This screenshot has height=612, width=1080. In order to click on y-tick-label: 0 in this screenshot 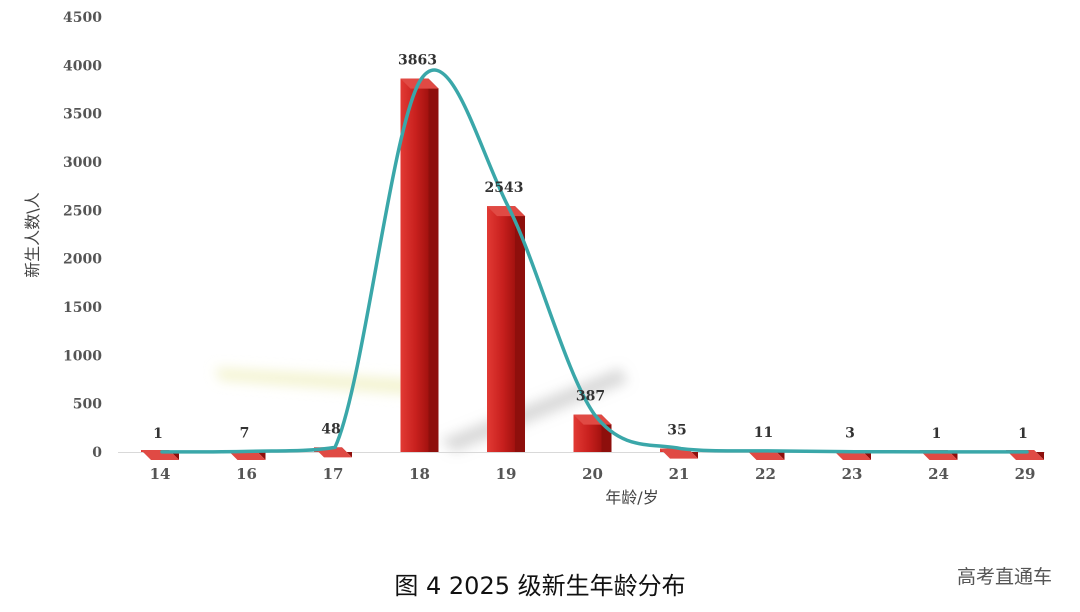, I will do `click(97, 453)`.